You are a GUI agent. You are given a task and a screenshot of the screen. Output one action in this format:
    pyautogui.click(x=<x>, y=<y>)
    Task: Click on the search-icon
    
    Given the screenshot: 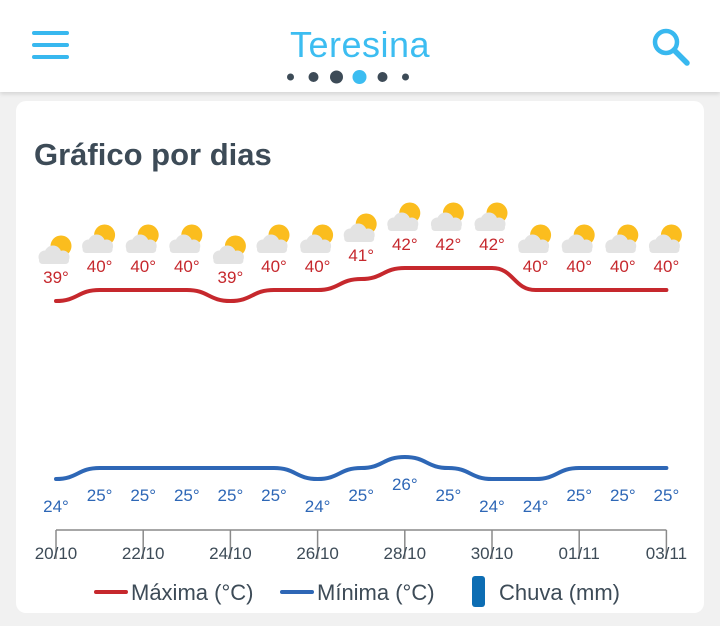 What is the action you would take?
    pyautogui.click(x=670, y=46)
    